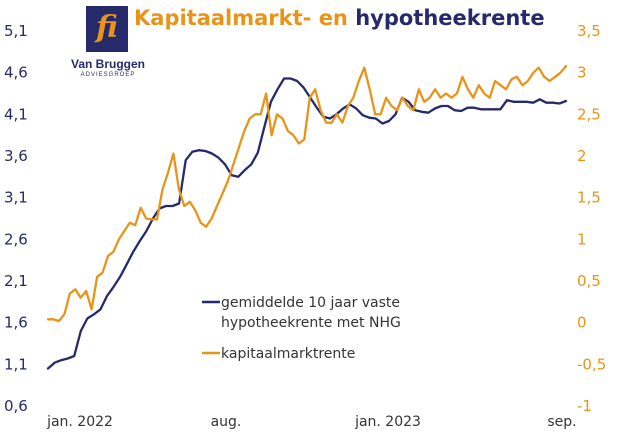 This screenshot has width=626, height=437. I want to click on left-tick-label: 3,6, so click(16, 156).